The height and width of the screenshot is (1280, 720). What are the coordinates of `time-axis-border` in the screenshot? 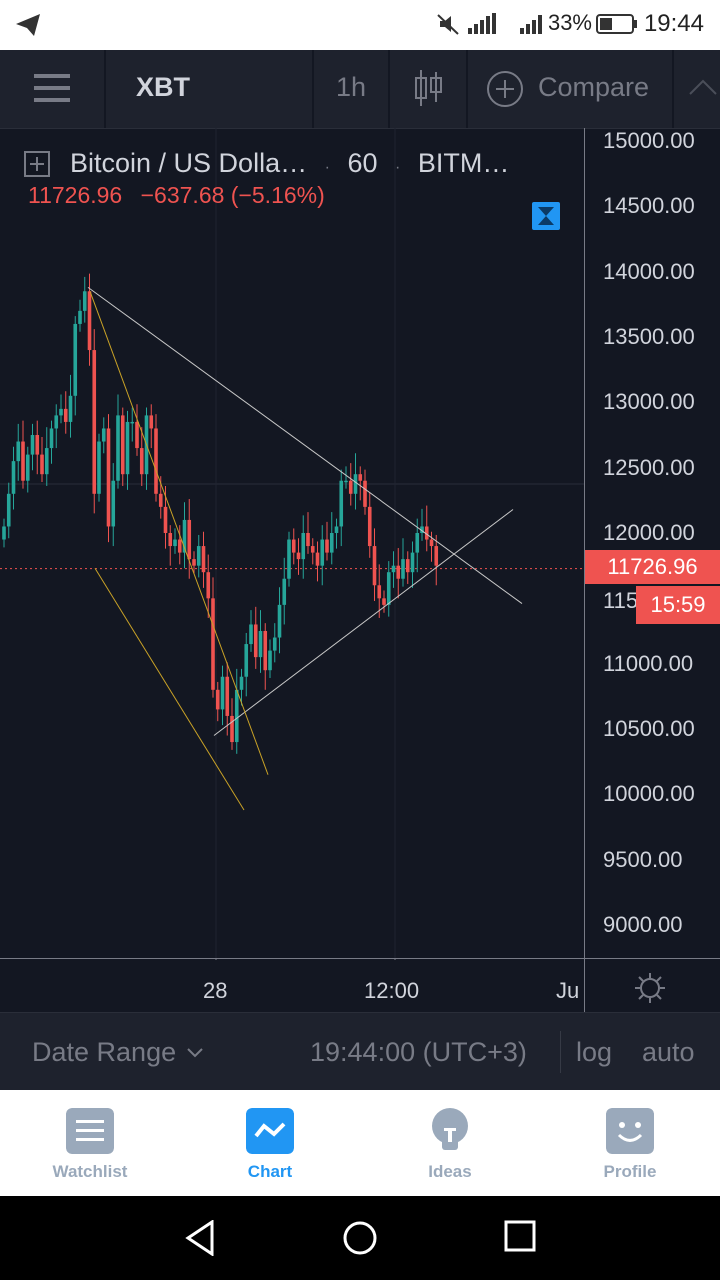 It's located at (360, 958).